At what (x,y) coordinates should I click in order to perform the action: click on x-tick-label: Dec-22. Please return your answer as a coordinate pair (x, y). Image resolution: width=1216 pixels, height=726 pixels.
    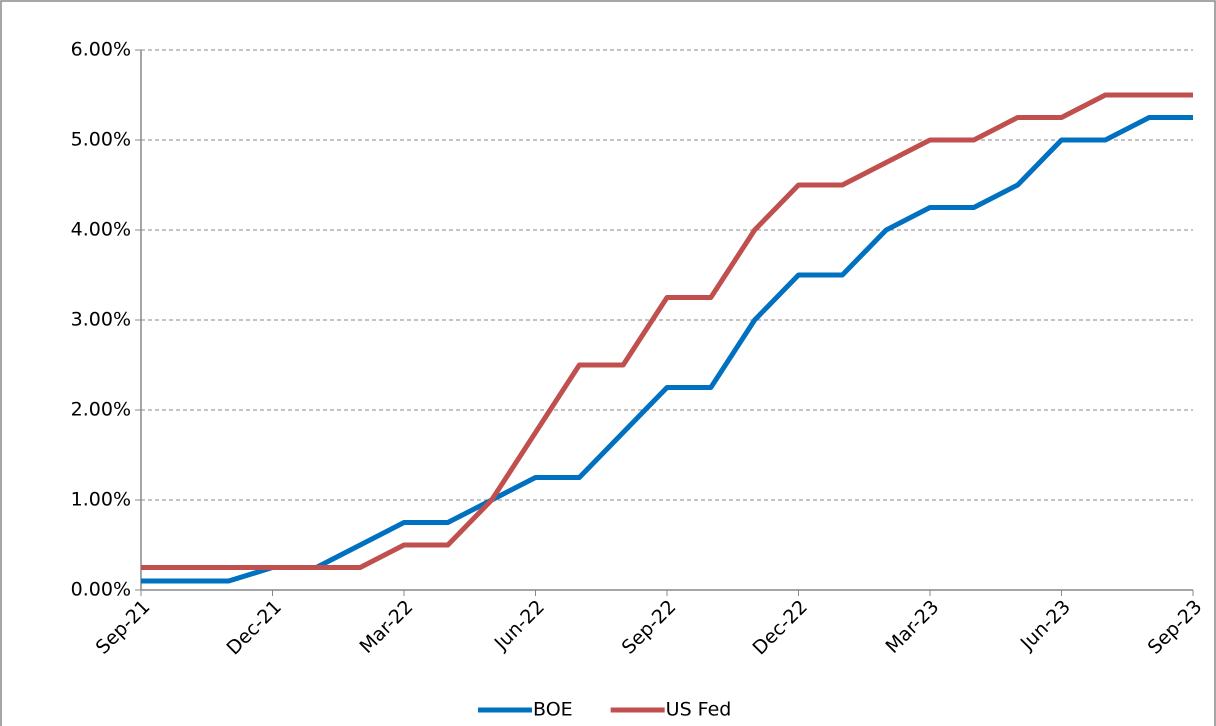
    Looking at the image, I should click on (780, 628).